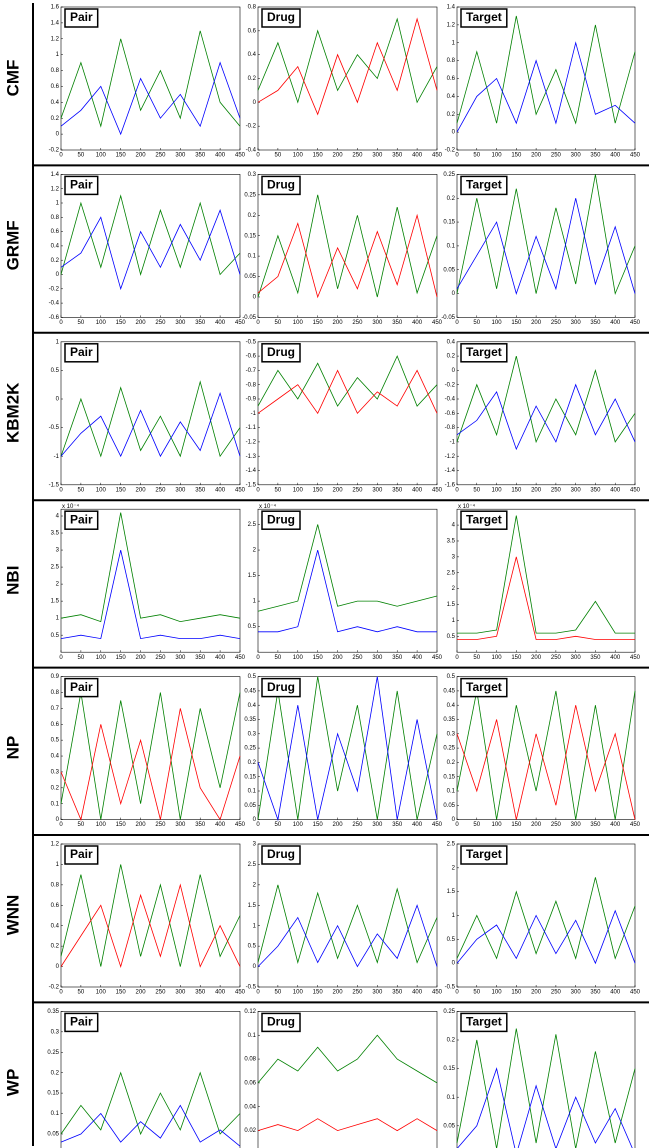 This screenshot has width=649, height=1148. Describe the element at coordinates (448, 318) in the screenshot. I see `y-tick-label: -0.05` at that location.